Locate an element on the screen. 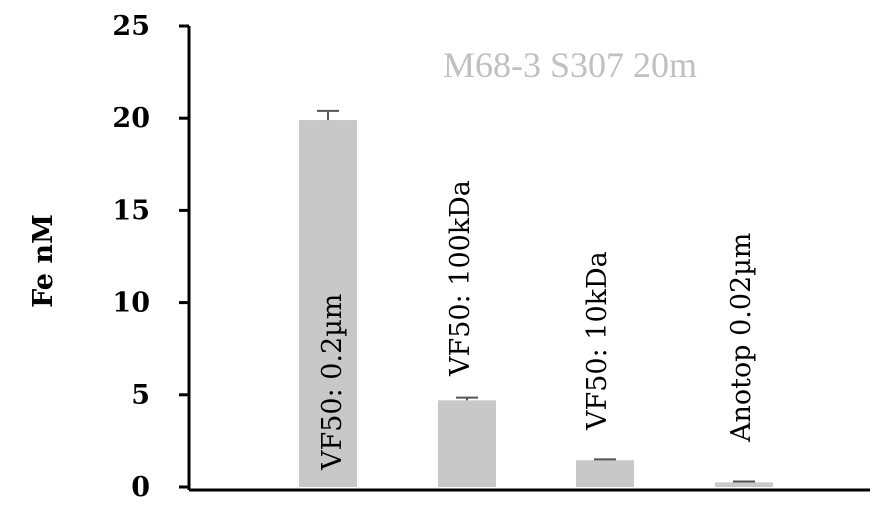 This screenshot has width=877, height=505. y-axis-label: Fe nM is located at coordinates (43, 261).